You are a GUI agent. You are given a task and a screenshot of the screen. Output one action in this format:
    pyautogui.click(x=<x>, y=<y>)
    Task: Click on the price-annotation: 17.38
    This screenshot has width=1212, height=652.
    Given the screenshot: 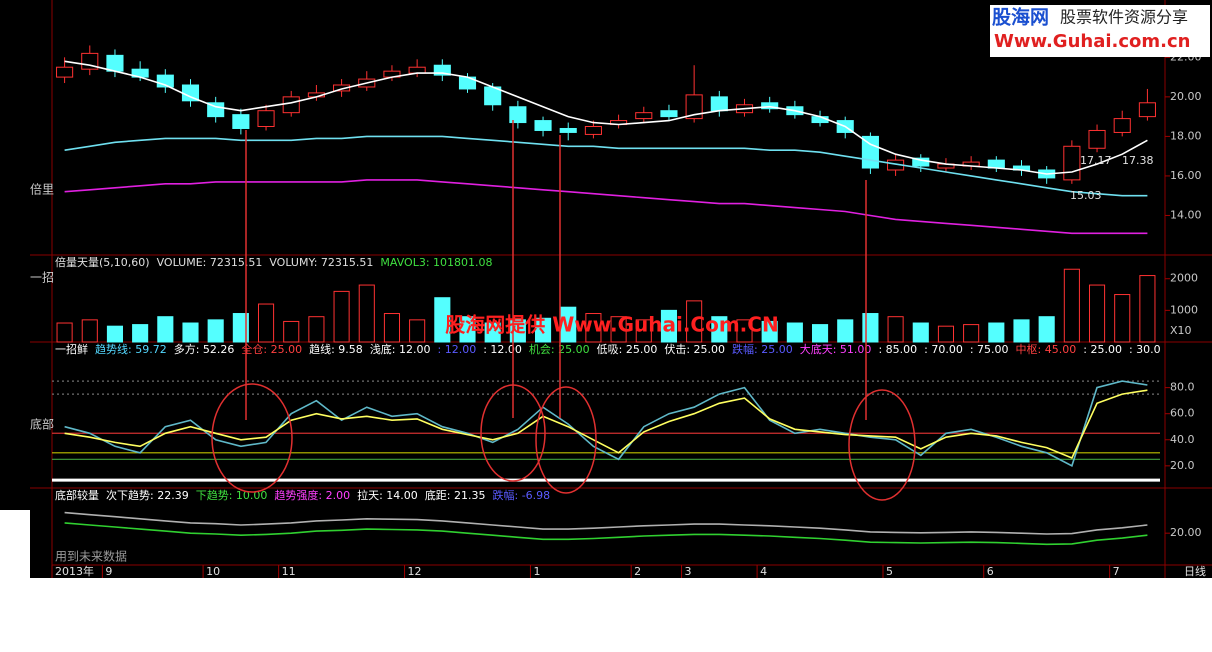 What is the action you would take?
    pyautogui.click(x=1138, y=160)
    